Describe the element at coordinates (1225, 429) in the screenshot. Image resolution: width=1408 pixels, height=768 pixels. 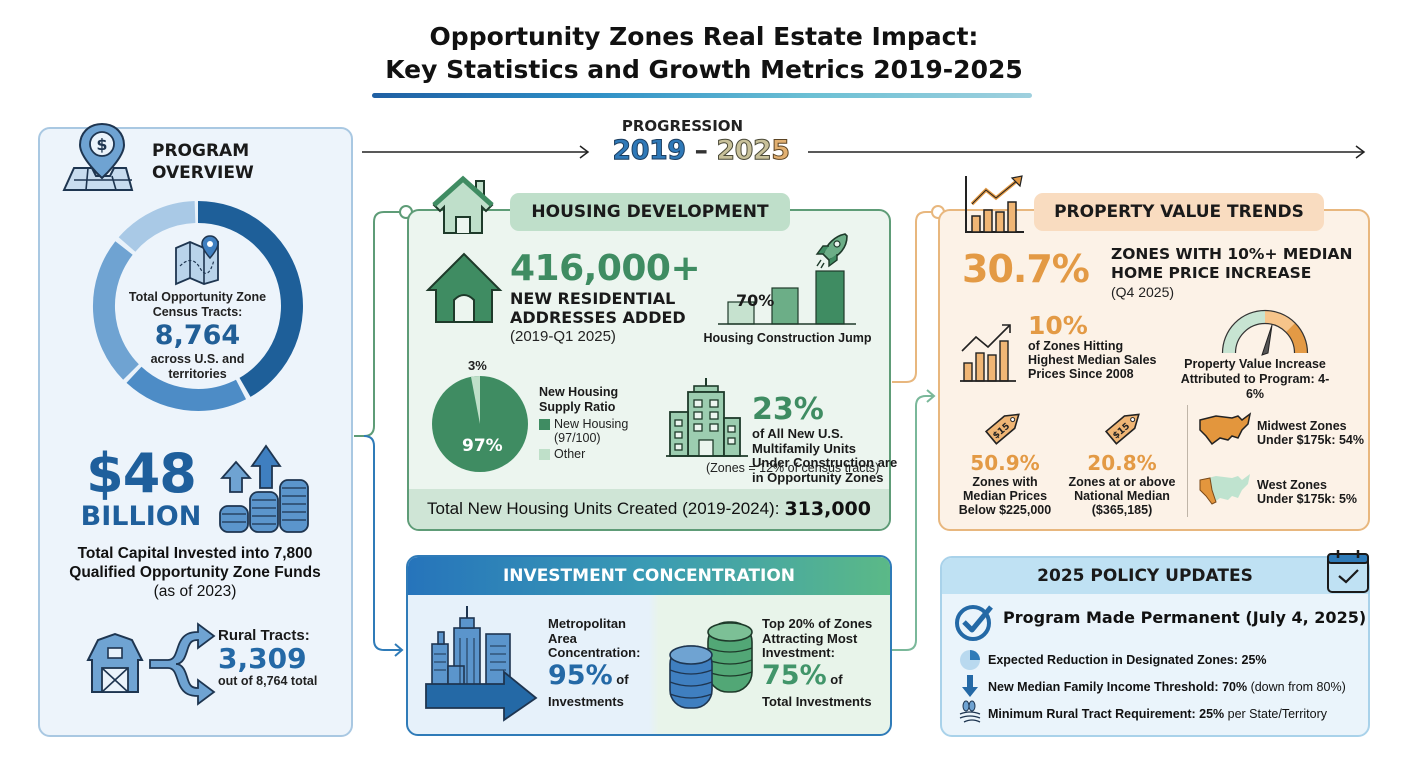
I see `us-map-midwest-icon` at that location.